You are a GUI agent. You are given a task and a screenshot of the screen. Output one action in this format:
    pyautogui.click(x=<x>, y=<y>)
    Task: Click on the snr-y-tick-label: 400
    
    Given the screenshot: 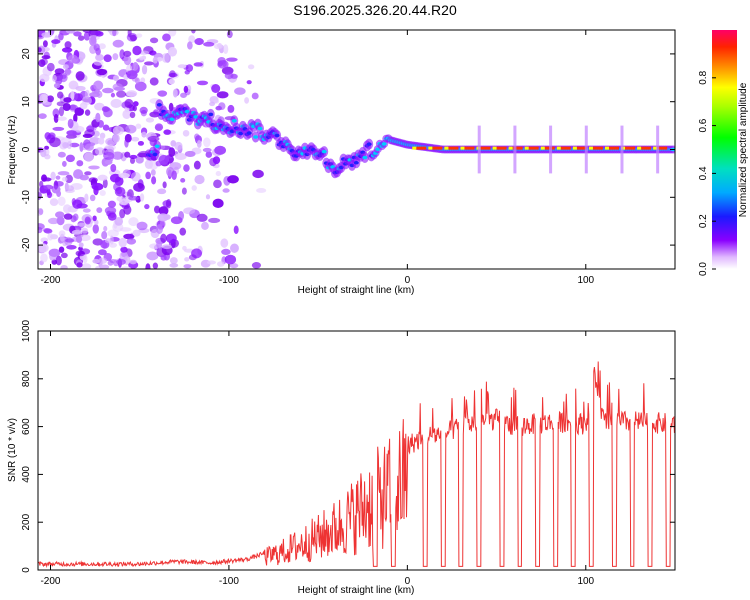 What is the action you would take?
    pyautogui.click(x=26, y=474)
    